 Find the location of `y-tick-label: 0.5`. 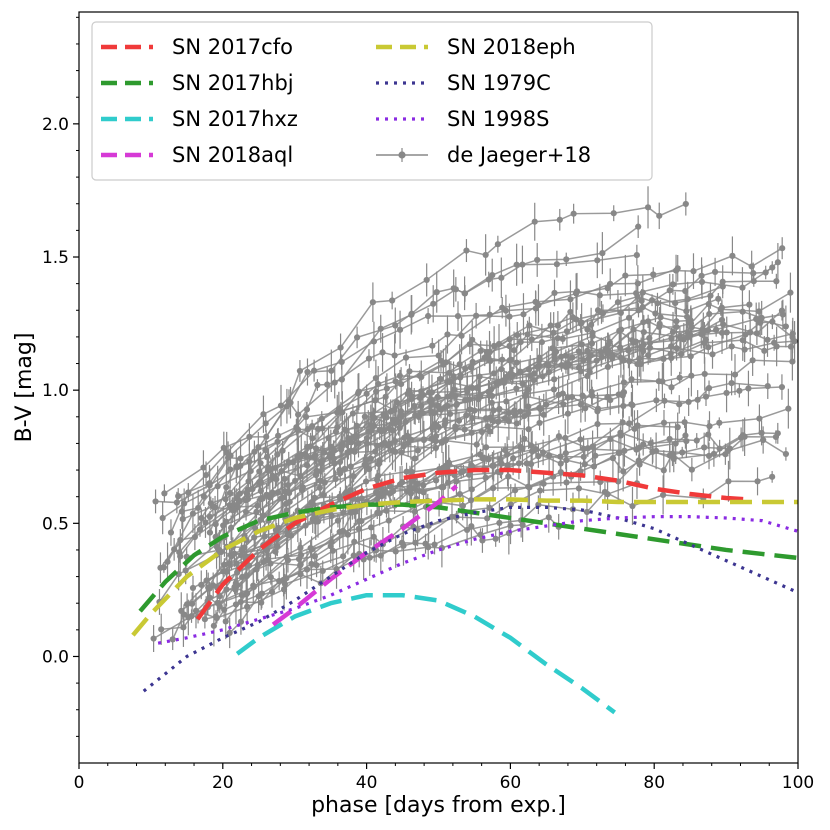

y-tick-label: 0.5 is located at coordinates (55, 524).